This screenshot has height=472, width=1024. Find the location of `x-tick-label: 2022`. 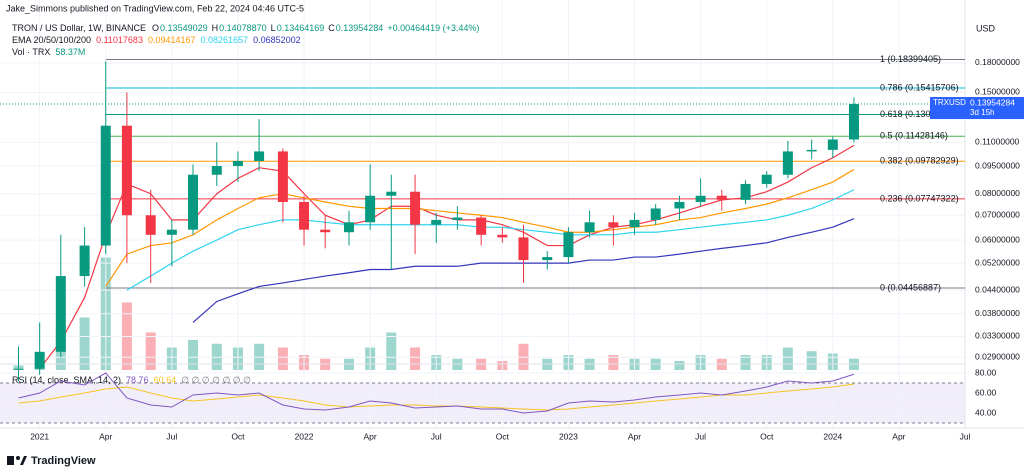

x-tick-label: 2022 is located at coordinates (304, 436).